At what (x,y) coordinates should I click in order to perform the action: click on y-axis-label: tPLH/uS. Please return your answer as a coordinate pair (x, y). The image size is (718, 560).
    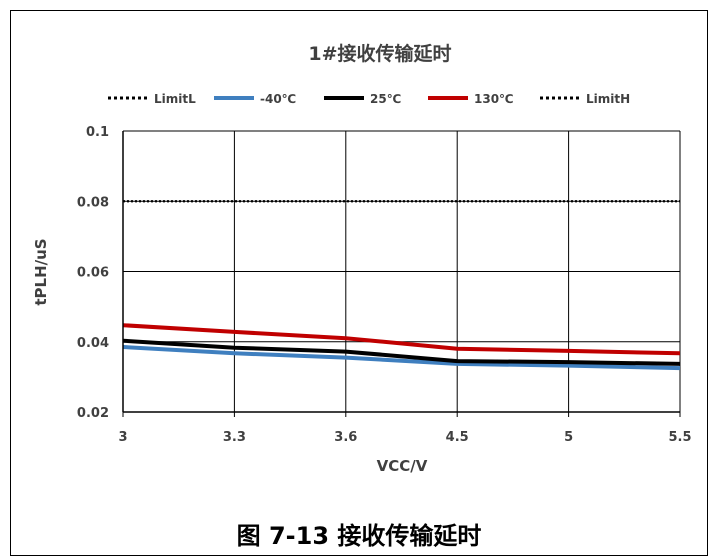
    Looking at the image, I should click on (41, 271).